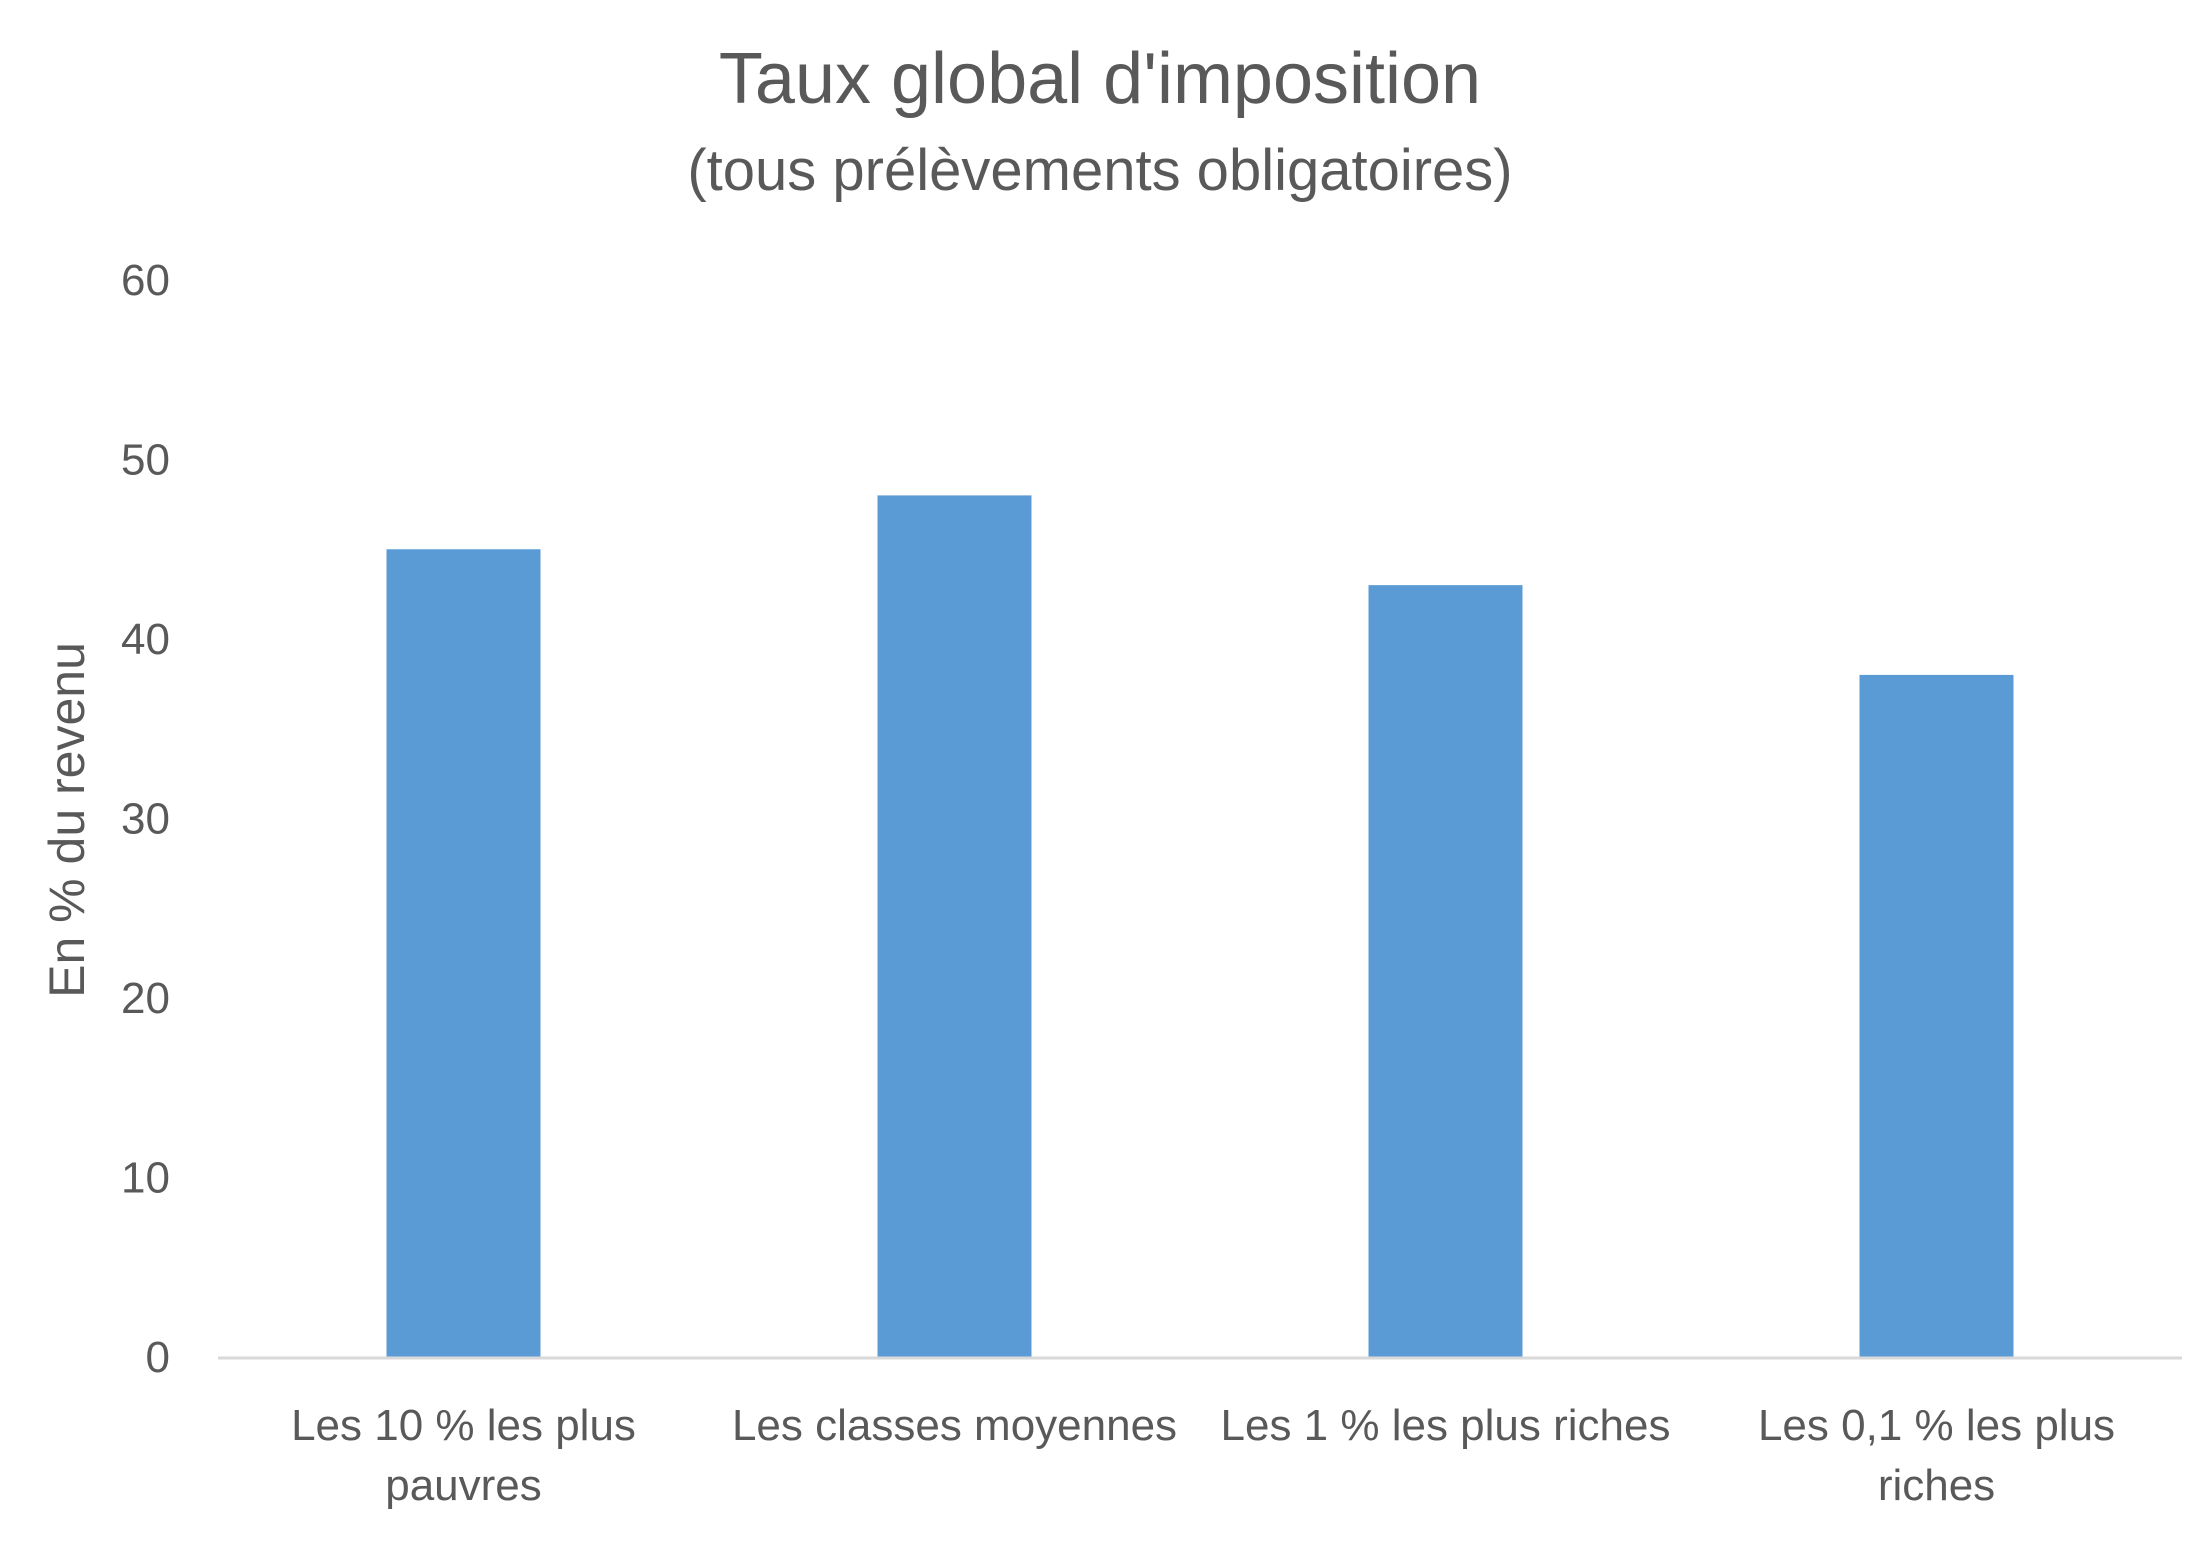 The image size is (2200, 1562). I want to click on x-category-label-line: Les 10 % les plus, so click(463, 1425).